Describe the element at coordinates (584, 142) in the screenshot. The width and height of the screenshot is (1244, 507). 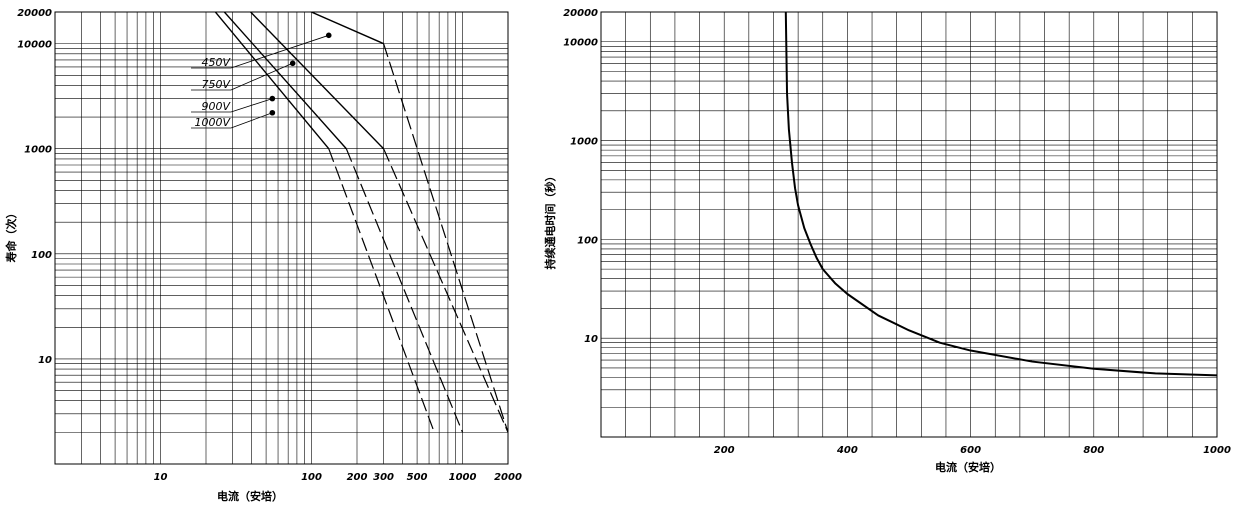
I see `right-chart-y-tick: 1000` at that location.